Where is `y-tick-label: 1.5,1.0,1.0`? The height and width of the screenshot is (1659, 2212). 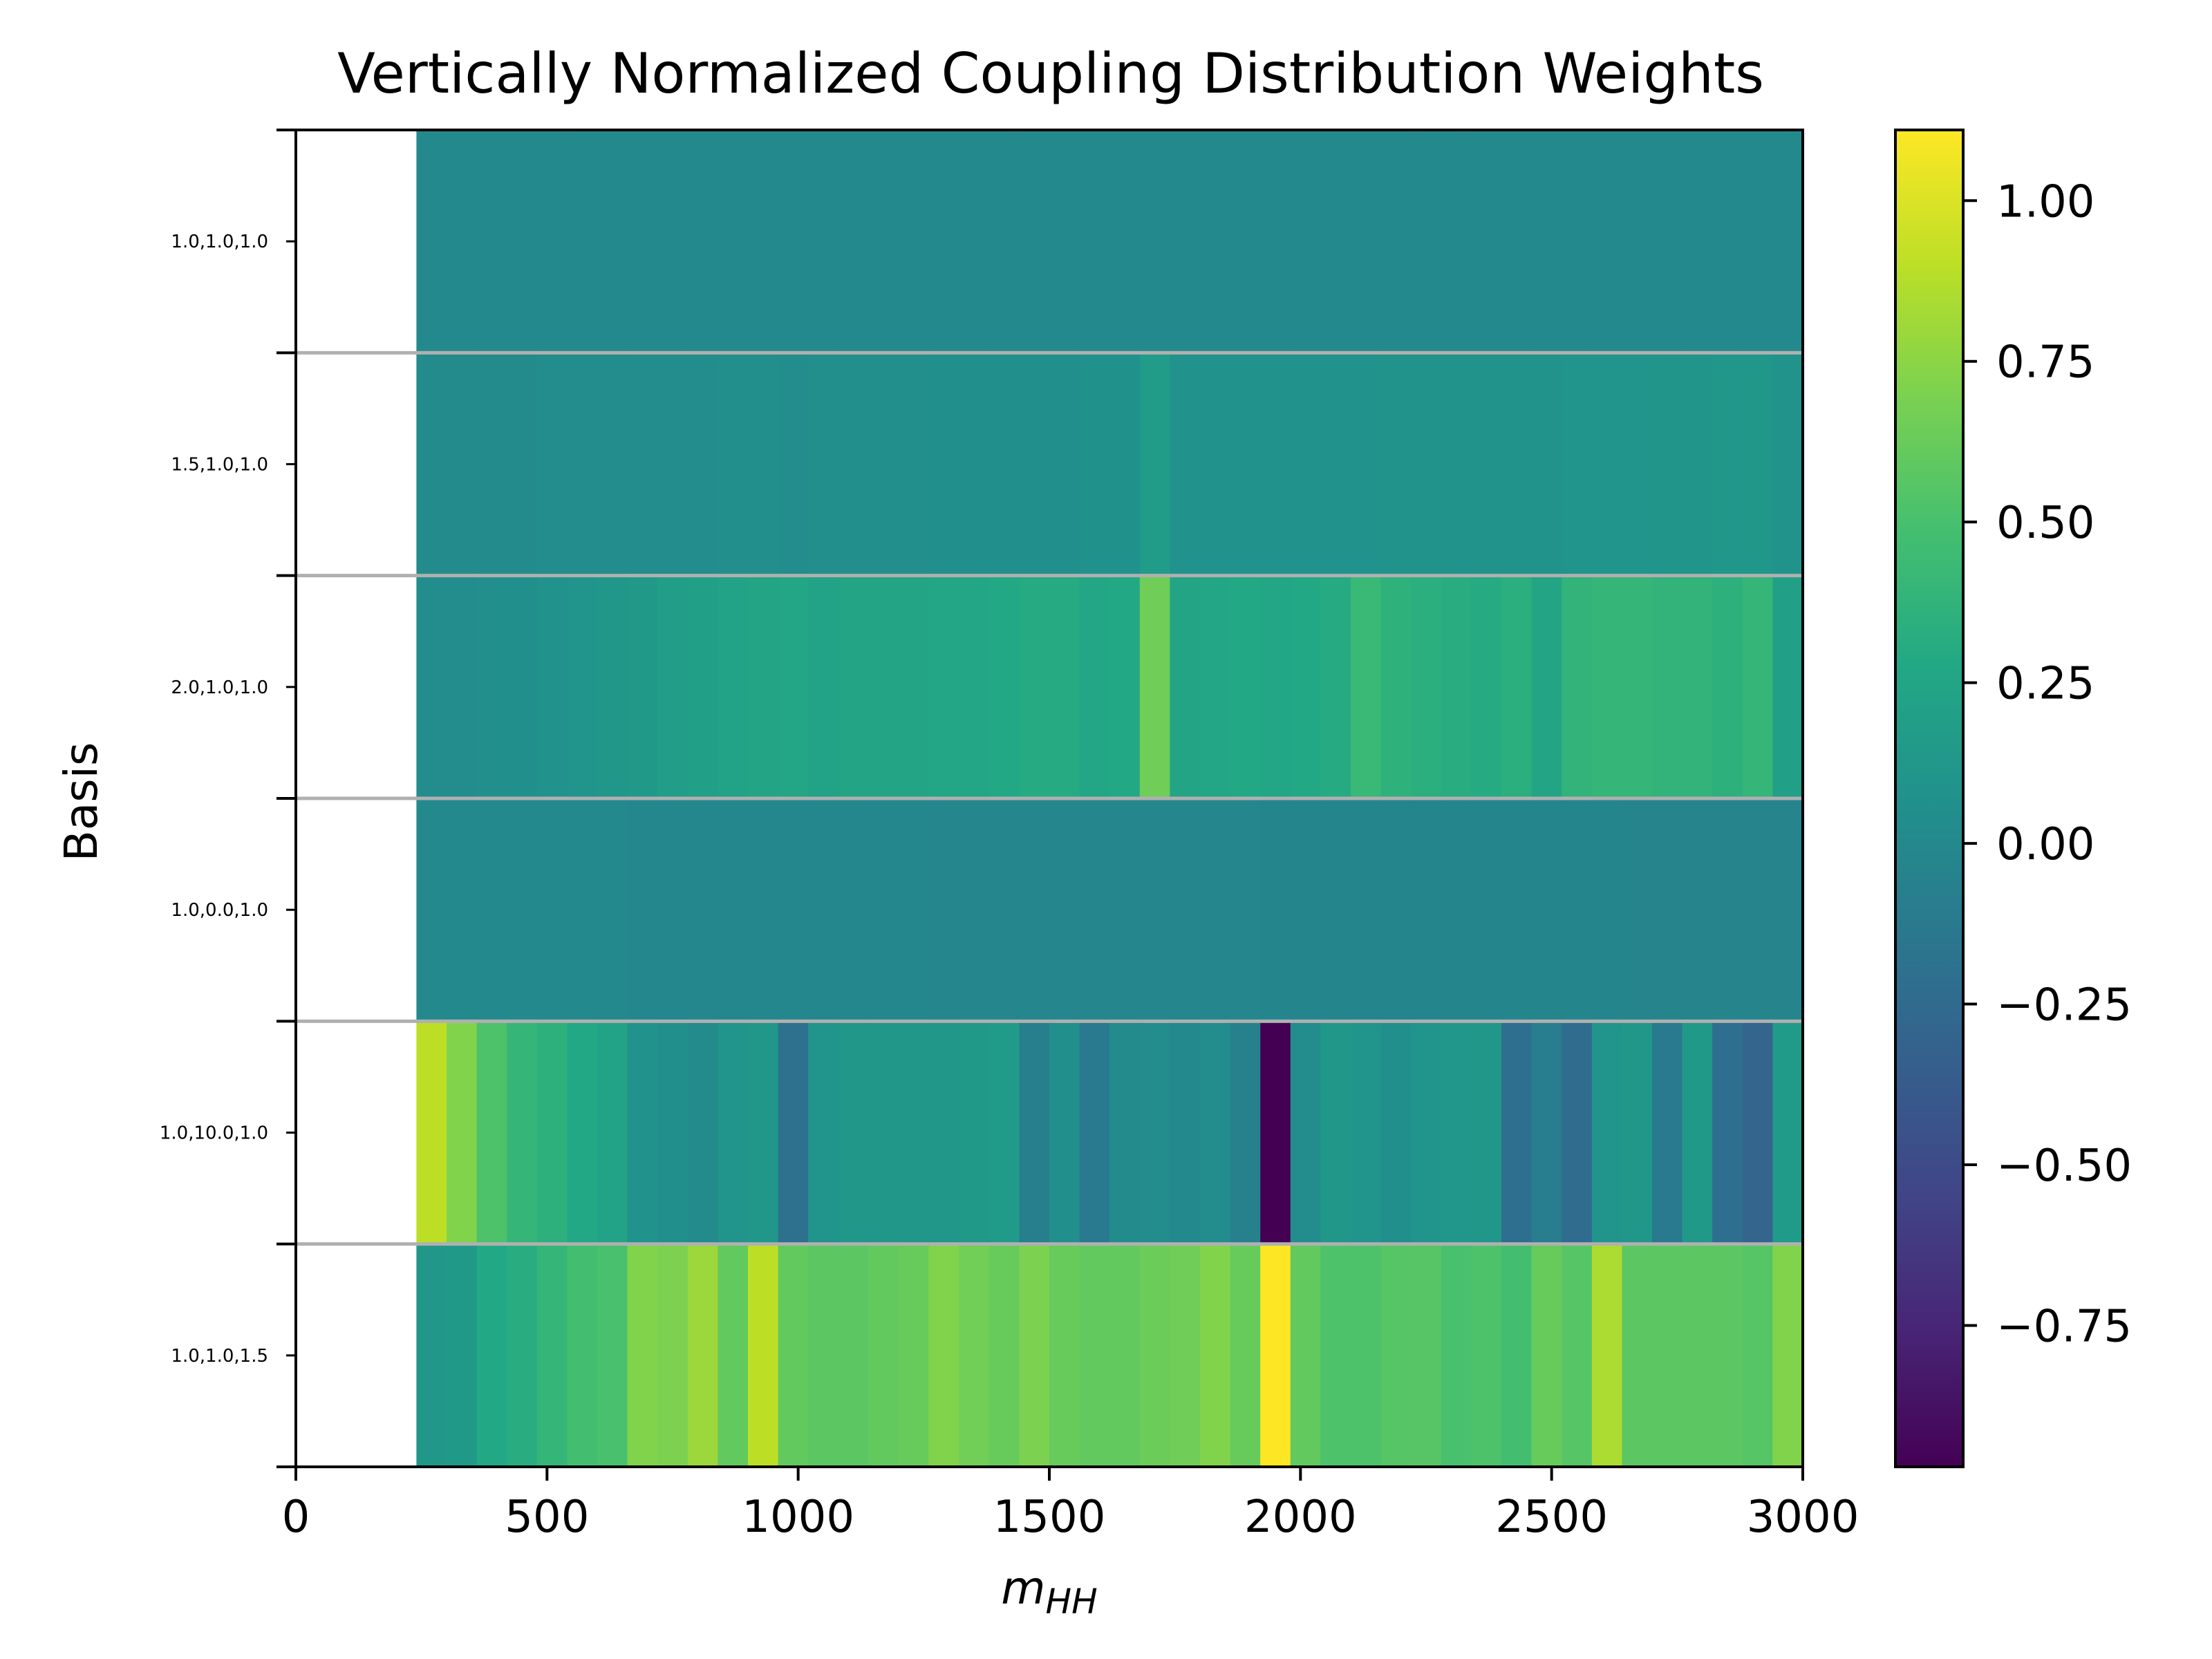 y-tick-label: 1.5,1.0,1.0 is located at coordinates (219, 466).